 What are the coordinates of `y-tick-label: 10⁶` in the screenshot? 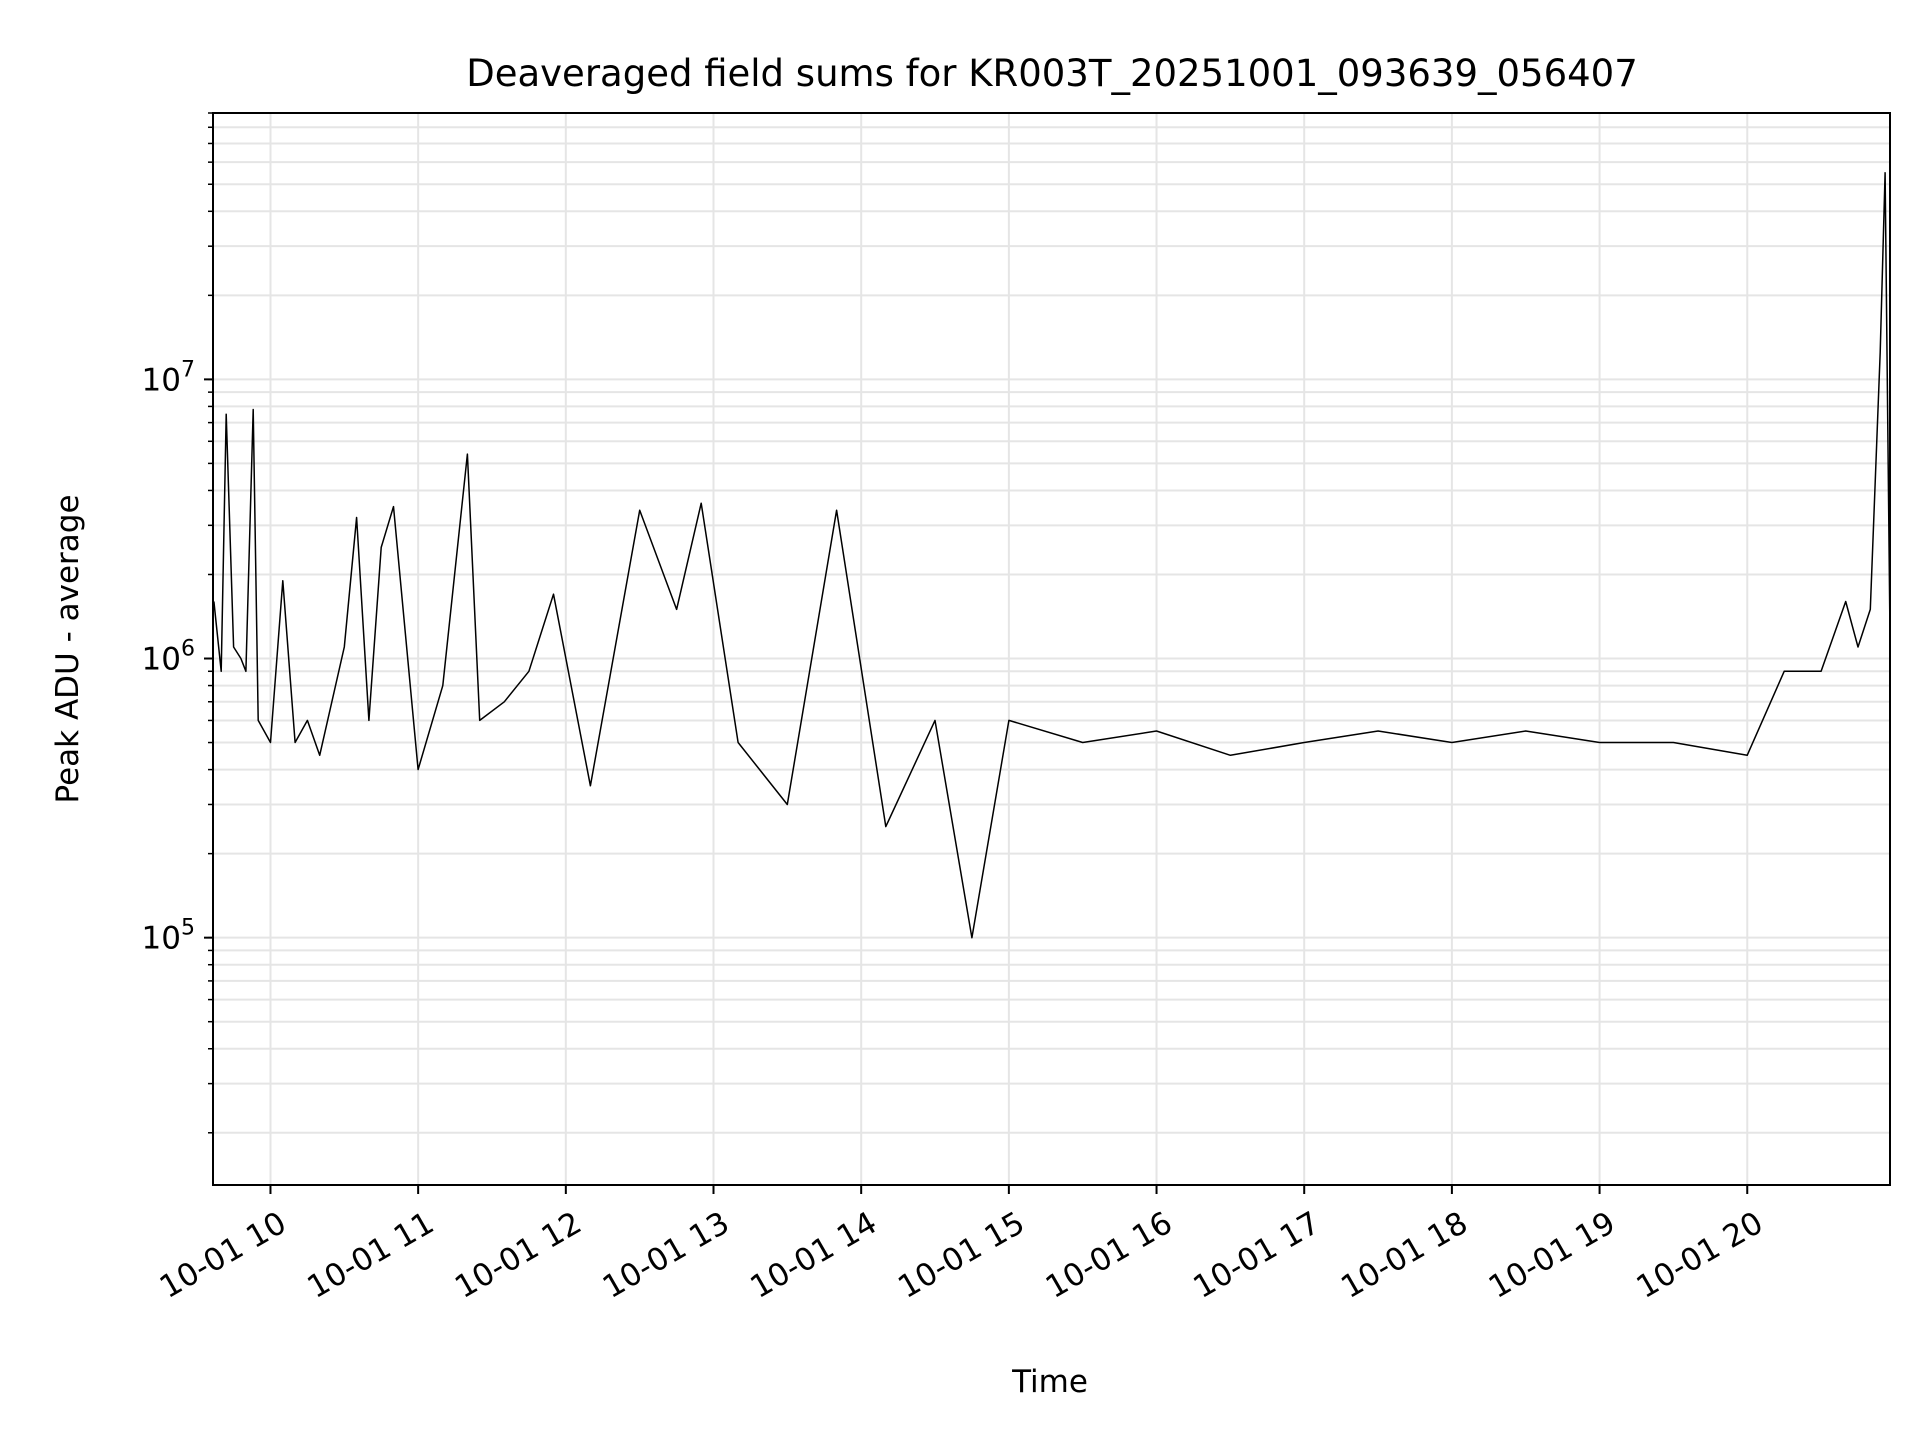 It's located at (168, 657).